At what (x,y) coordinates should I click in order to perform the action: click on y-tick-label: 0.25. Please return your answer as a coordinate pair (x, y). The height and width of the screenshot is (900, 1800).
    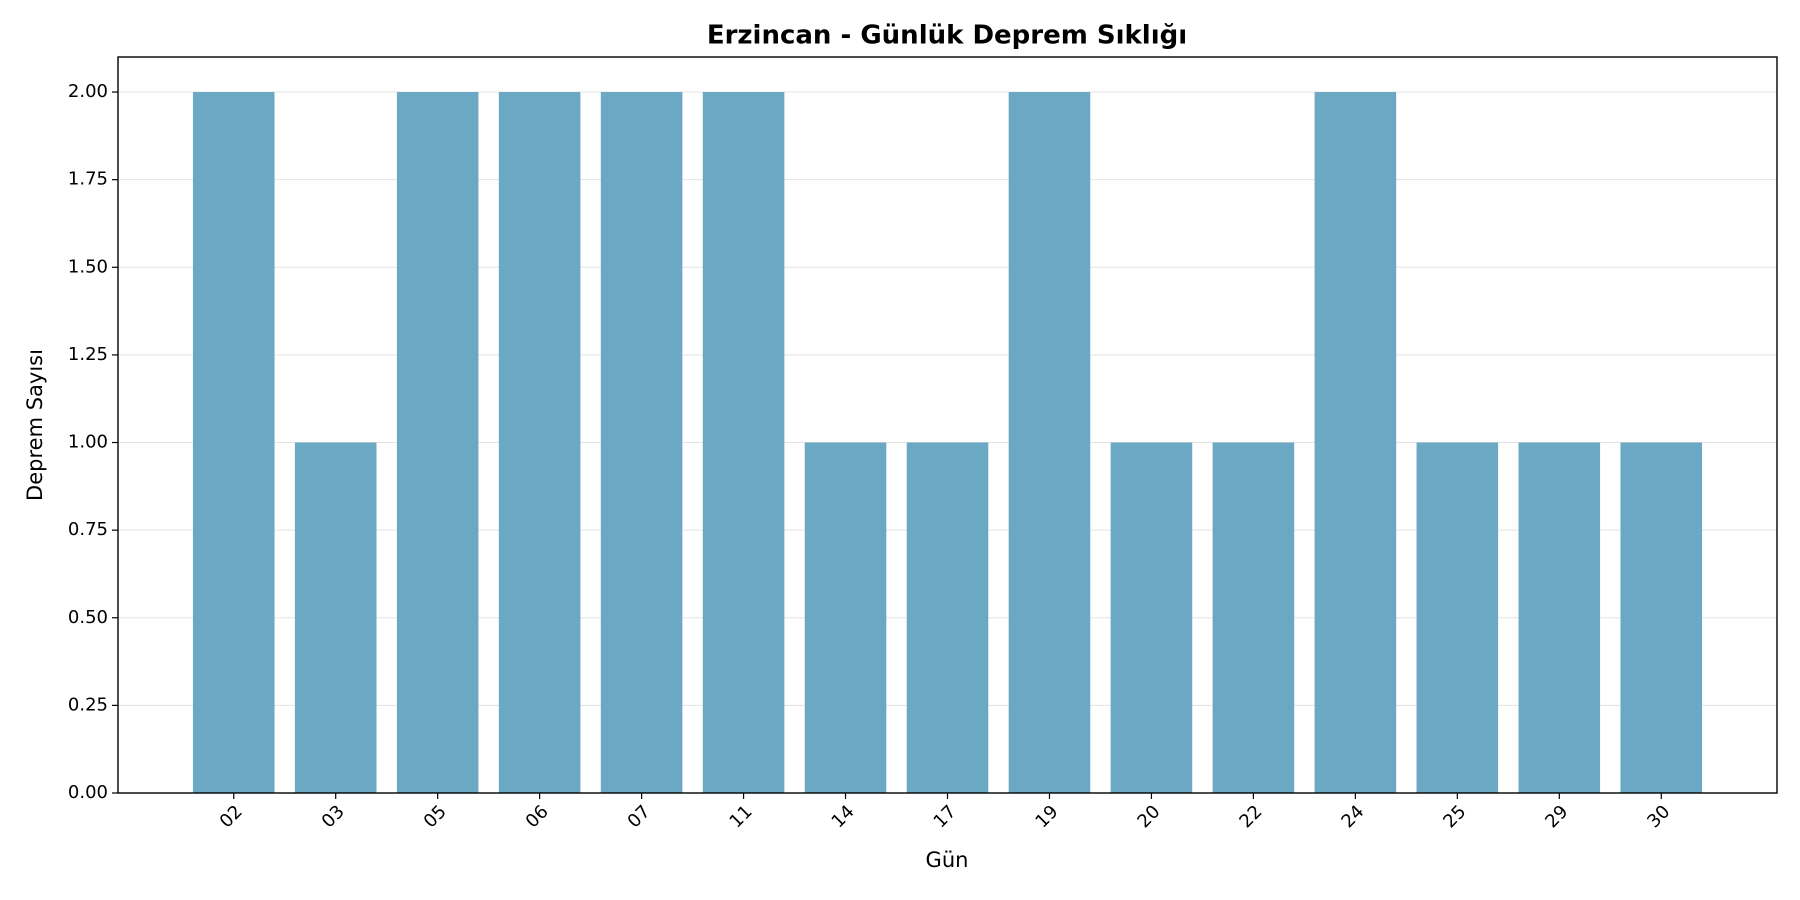
    Looking at the image, I should click on (88, 704).